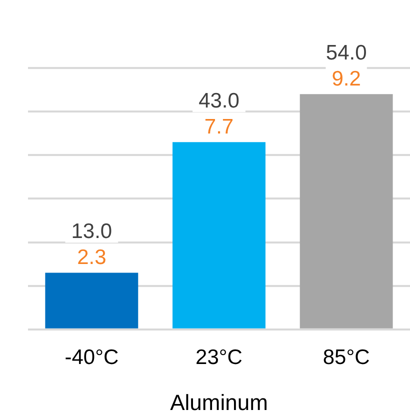 The width and height of the screenshot is (410, 419). What do you see at coordinates (219, 100) in the screenshot?
I see `data-label: 43.0` at bounding box center [219, 100].